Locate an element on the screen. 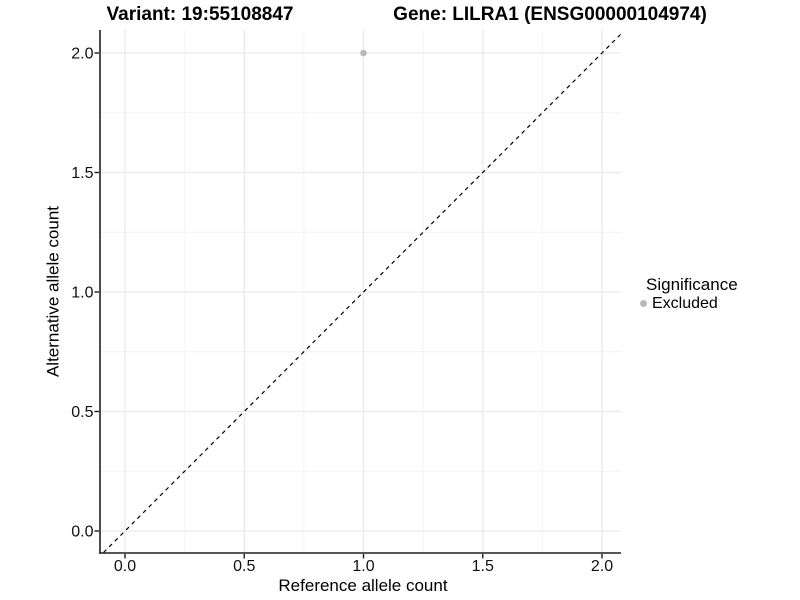  x-tick-label: 1.0 is located at coordinates (363, 566).